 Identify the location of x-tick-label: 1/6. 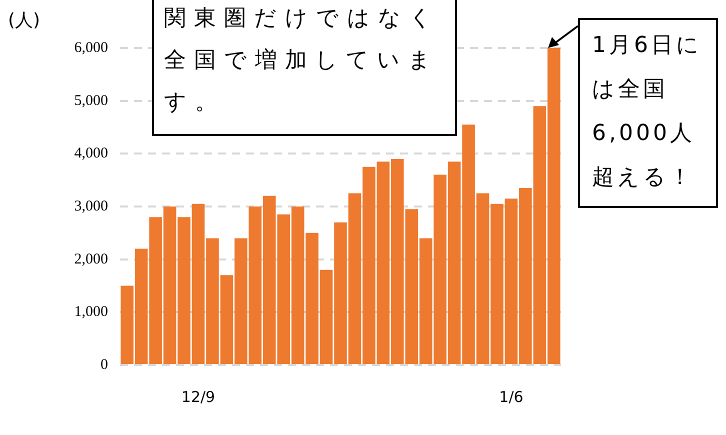
(511, 397).